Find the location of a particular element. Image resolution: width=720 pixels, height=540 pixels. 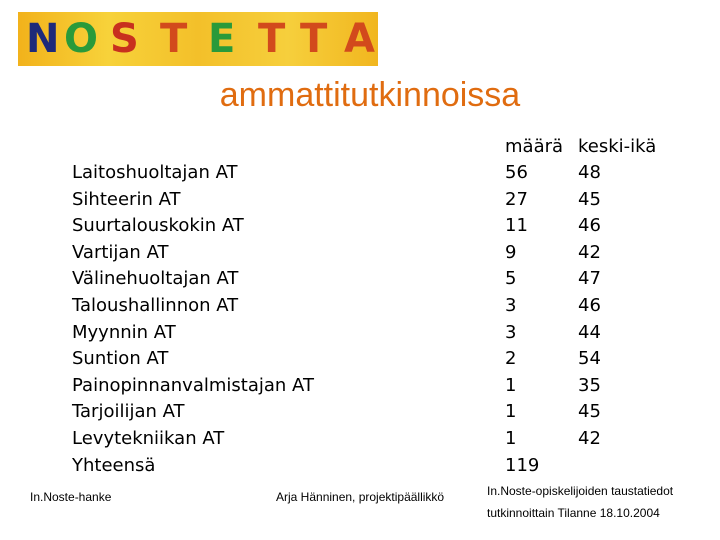

count-column: 56 27 11 9 5 3 3 2 1 1 1 119 is located at coordinates (522, 319).